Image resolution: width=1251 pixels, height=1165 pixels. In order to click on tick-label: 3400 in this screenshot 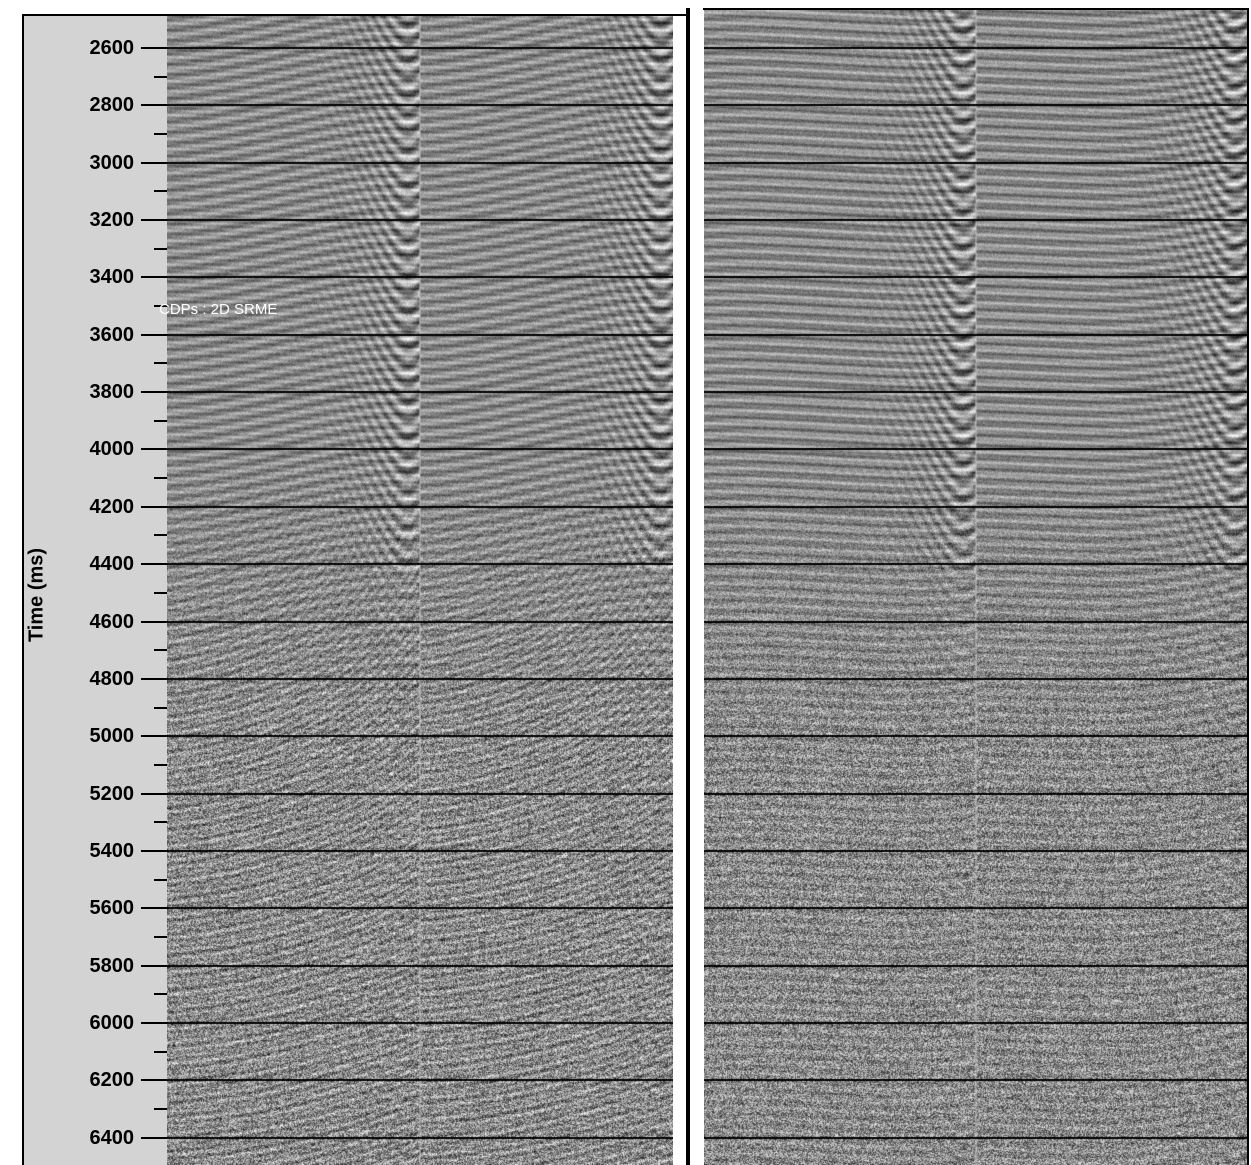, I will do `click(112, 277)`.